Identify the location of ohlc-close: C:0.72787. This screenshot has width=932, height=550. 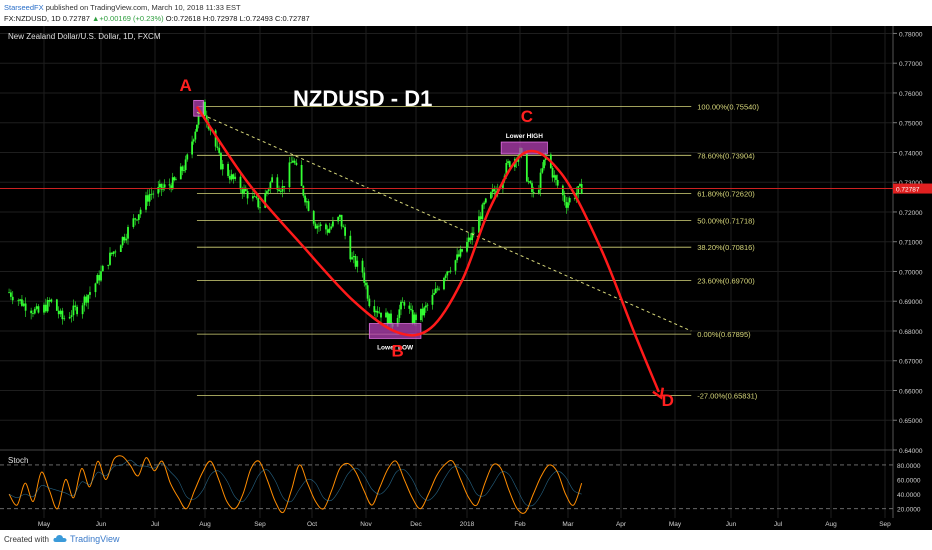
(292, 18).